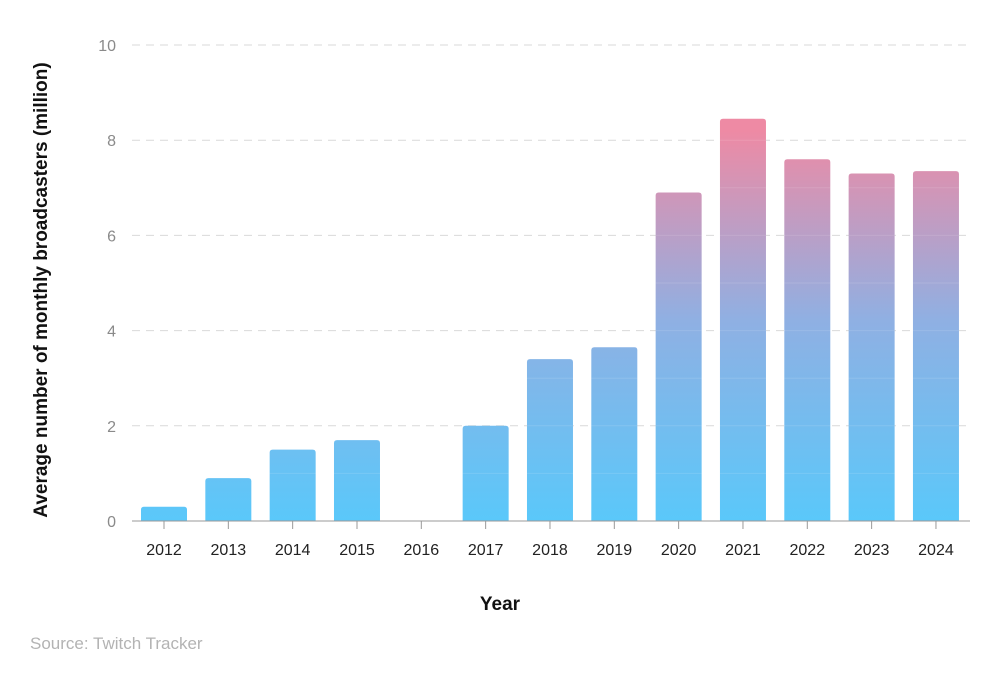  What do you see at coordinates (936, 550) in the screenshot?
I see `x-tick-label: 2024` at bounding box center [936, 550].